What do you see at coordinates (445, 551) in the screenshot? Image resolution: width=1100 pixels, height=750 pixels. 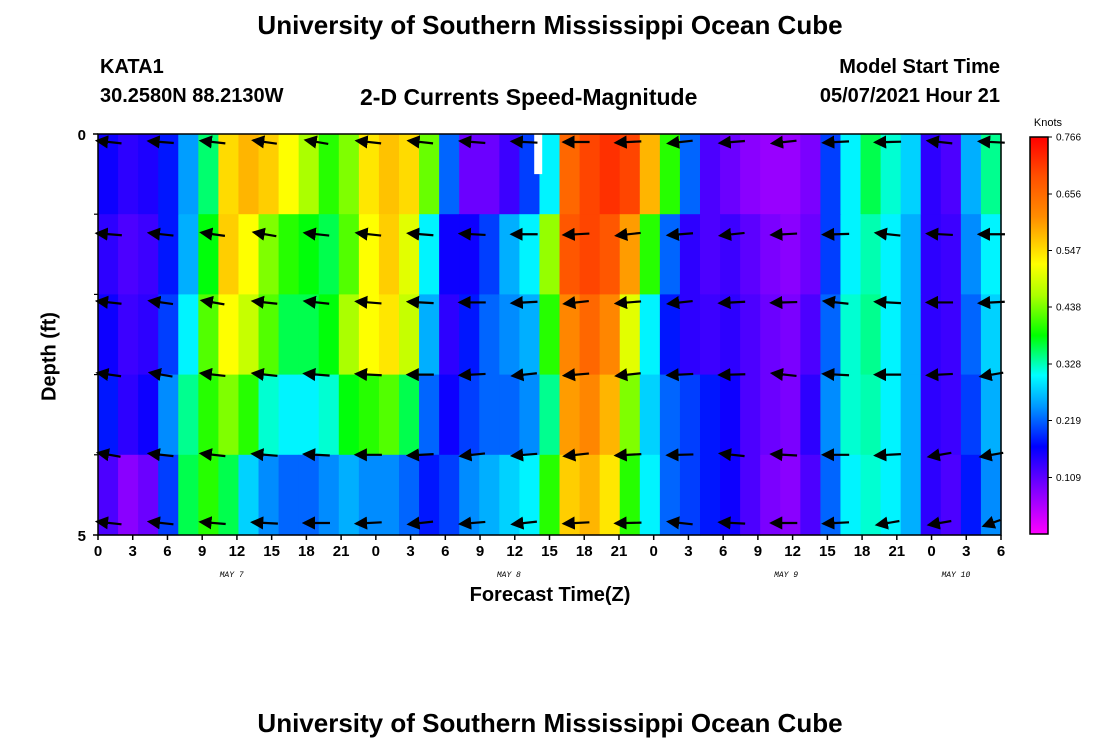 I see `x-tick-label: 6` at bounding box center [445, 551].